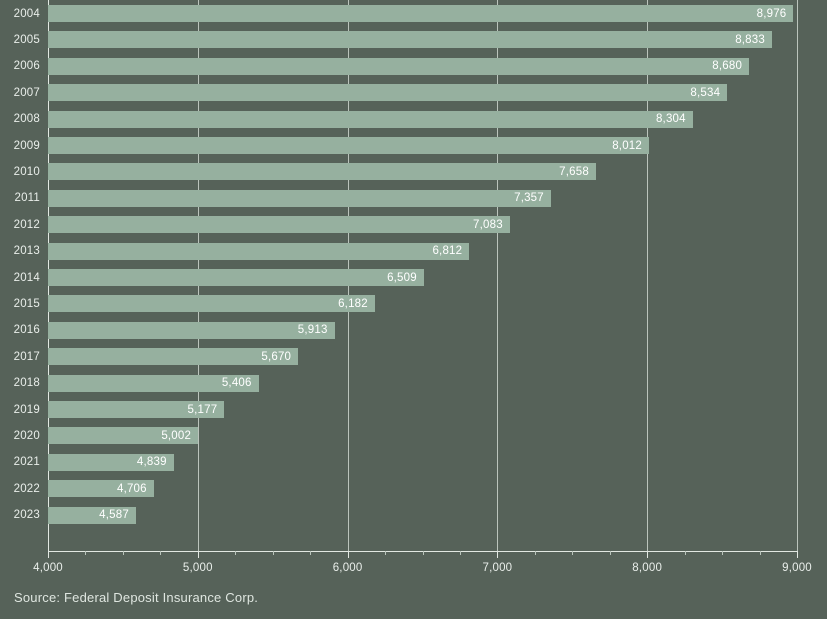 The height and width of the screenshot is (619, 827). What do you see at coordinates (176, 435) in the screenshot?
I see `bar-value-label: 5,002` at bounding box center [176, 435].